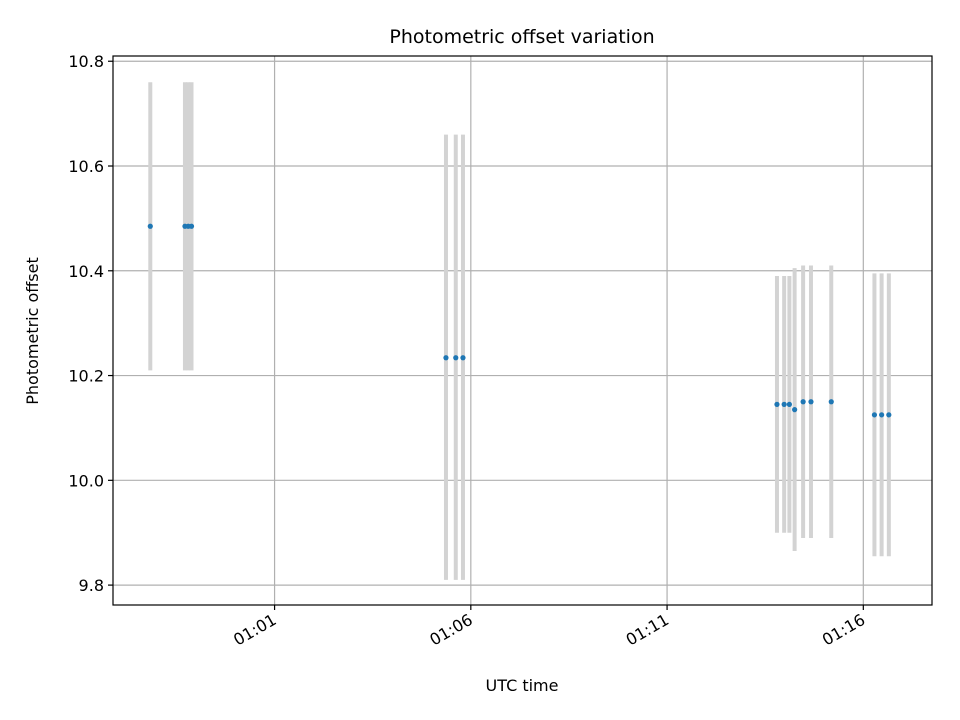 The image size is (960, 720). Describe the element at coordinates (521, 37) in the screenshot. I see `chart-title: Photometric offset variation` at that location.